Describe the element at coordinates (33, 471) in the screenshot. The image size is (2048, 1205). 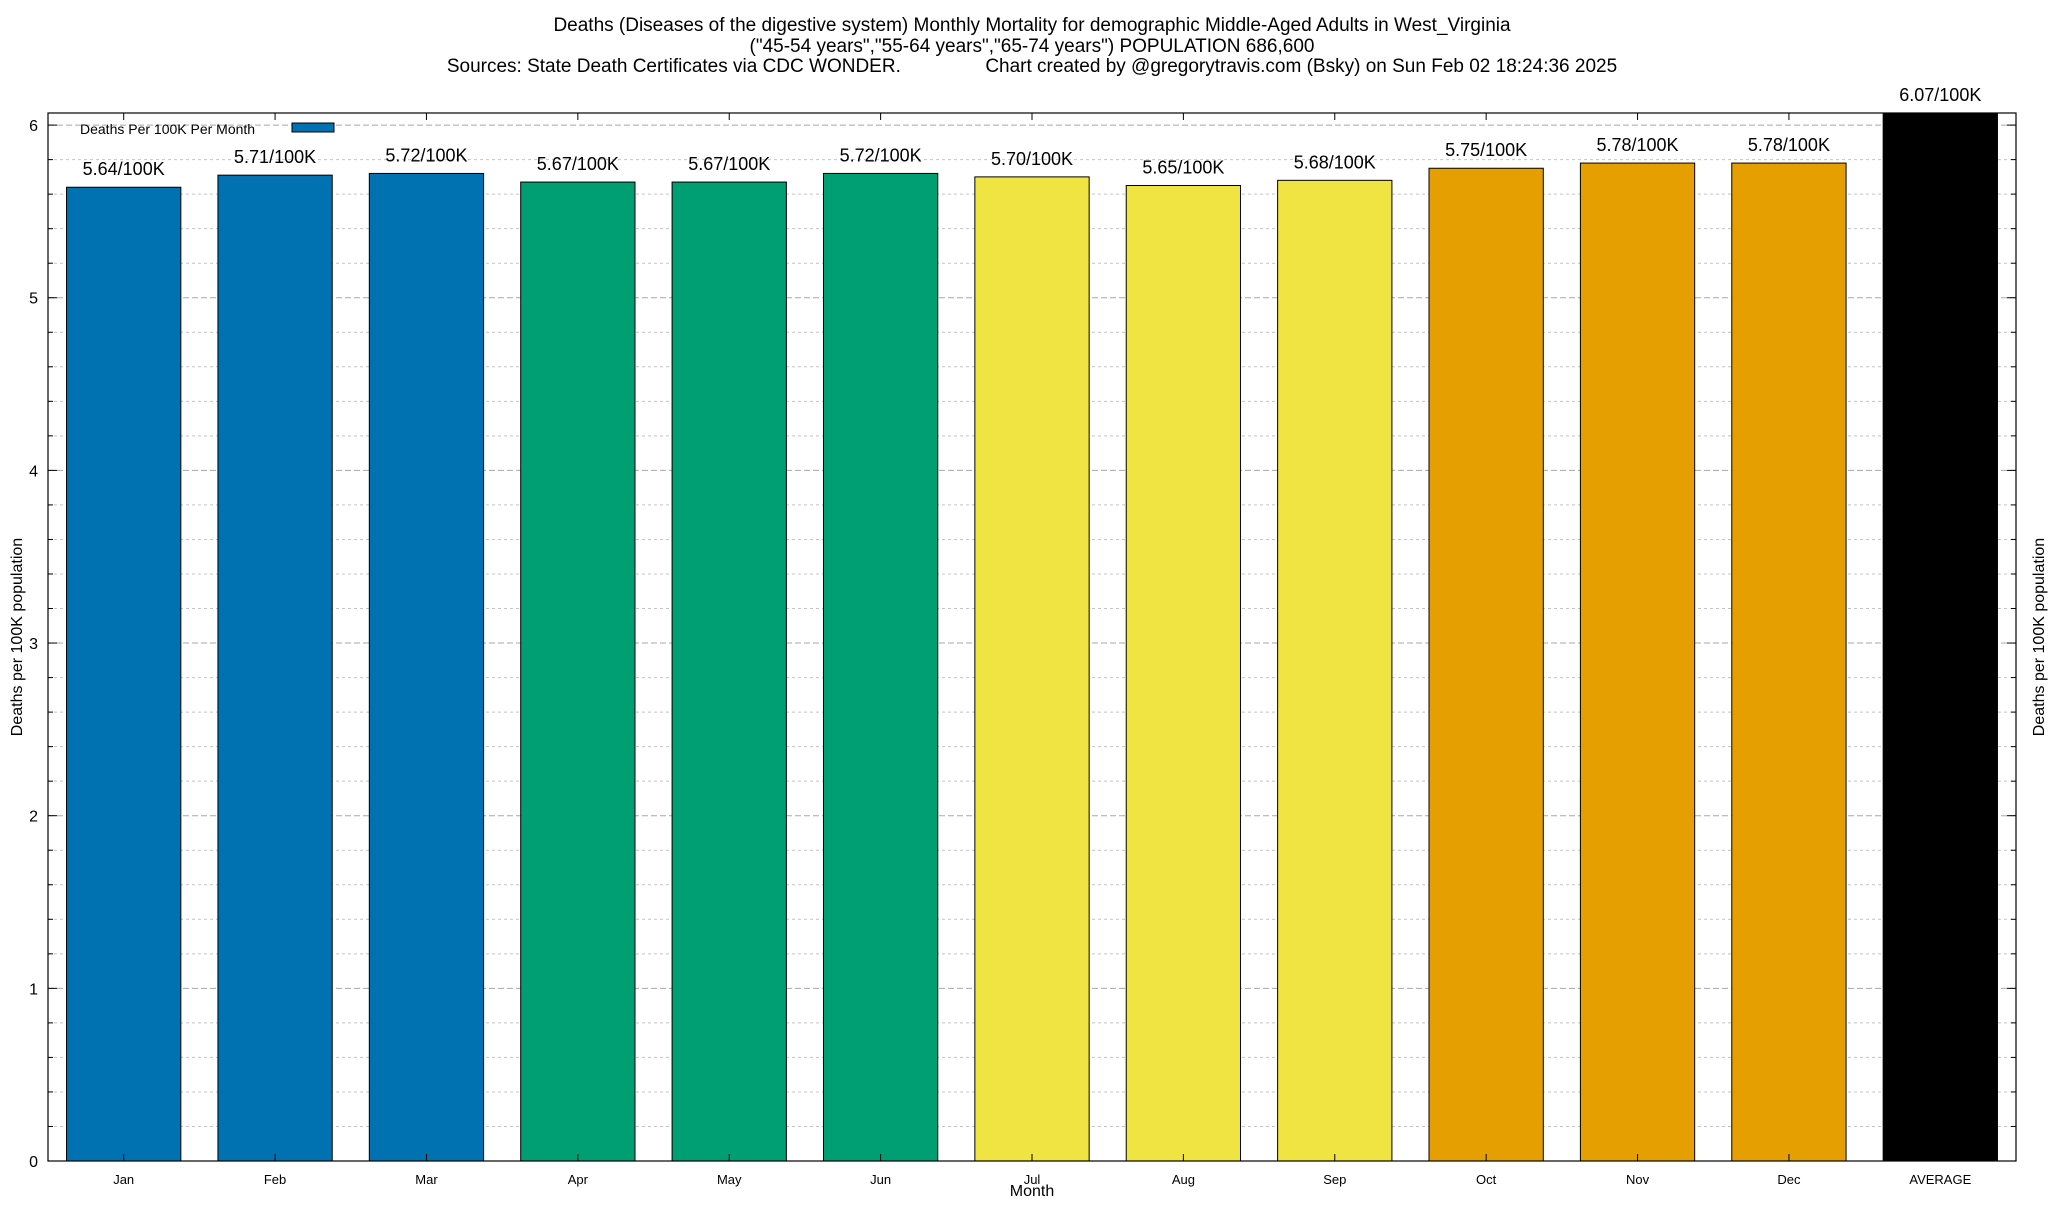
I see `y-tick-label-4: 4` at that location.